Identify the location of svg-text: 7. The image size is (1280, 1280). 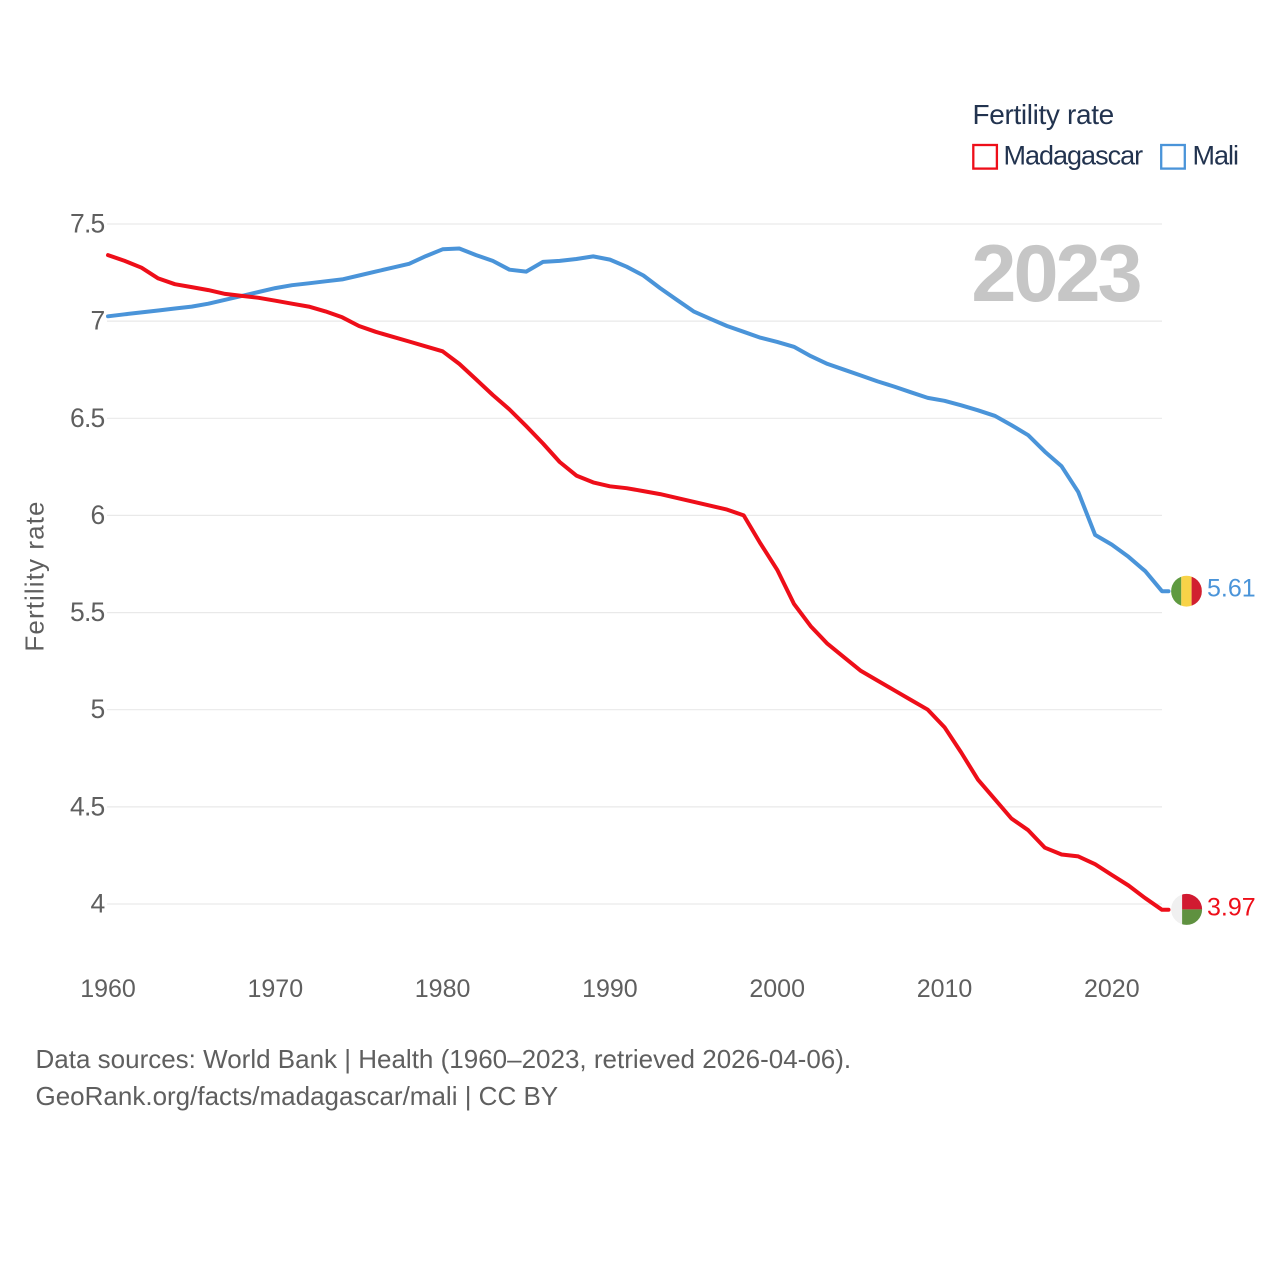
(98, 321).